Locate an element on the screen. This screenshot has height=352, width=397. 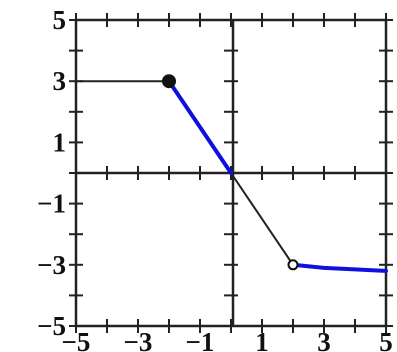
x-tick-label: −5 is located at coordinates (76, 339).